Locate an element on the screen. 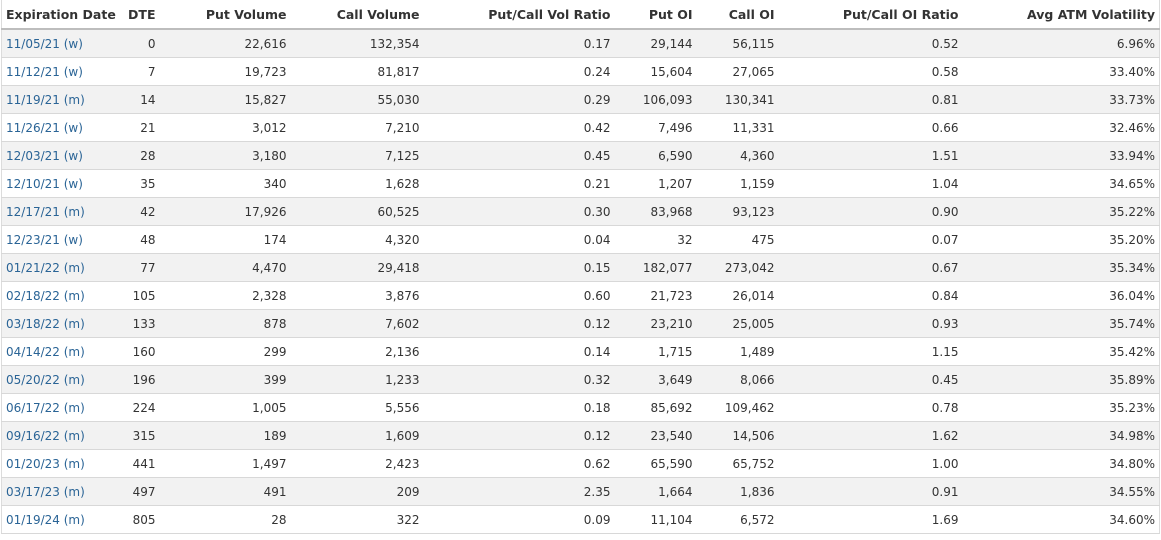 The image size is (1161, 540). column-header-put-call-vol-ratio: Put/Call Vol Ratio is located at coordinates (519, 15).